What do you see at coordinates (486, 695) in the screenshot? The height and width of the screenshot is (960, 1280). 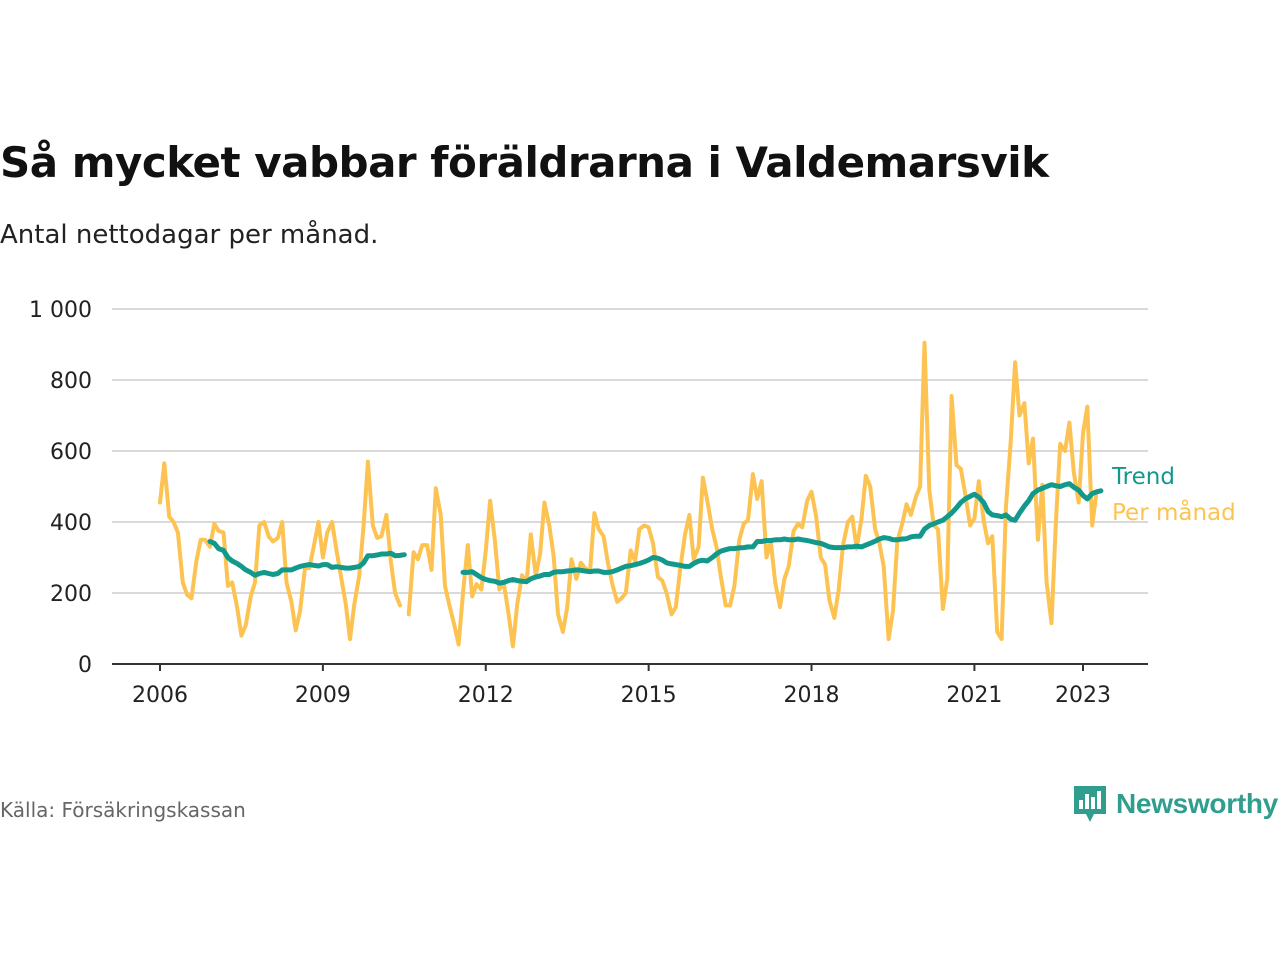 I see `x-tick-label: 2012` at bounding box center [486, 695].